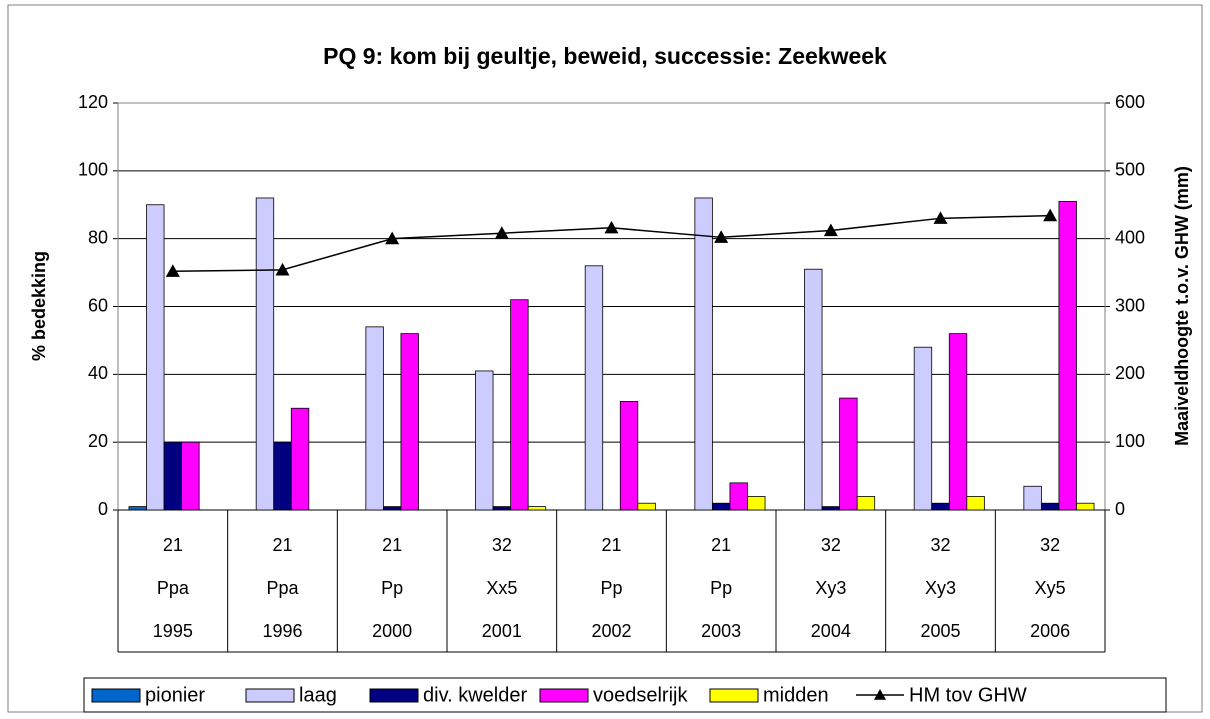 This screenshot has height=719, width=1210. I want to click on legend-label: midden, so click(796, 695).